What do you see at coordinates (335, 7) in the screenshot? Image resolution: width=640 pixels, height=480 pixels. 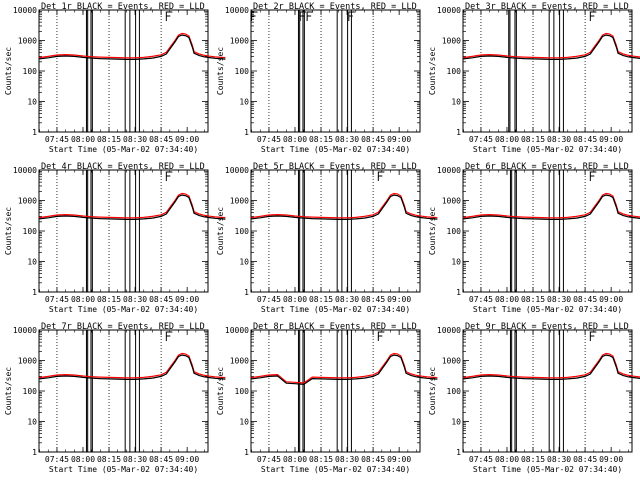 I see `panel-title: Det 2r BLACK = Events, RED = LLD` at bounding box center [335, 7].